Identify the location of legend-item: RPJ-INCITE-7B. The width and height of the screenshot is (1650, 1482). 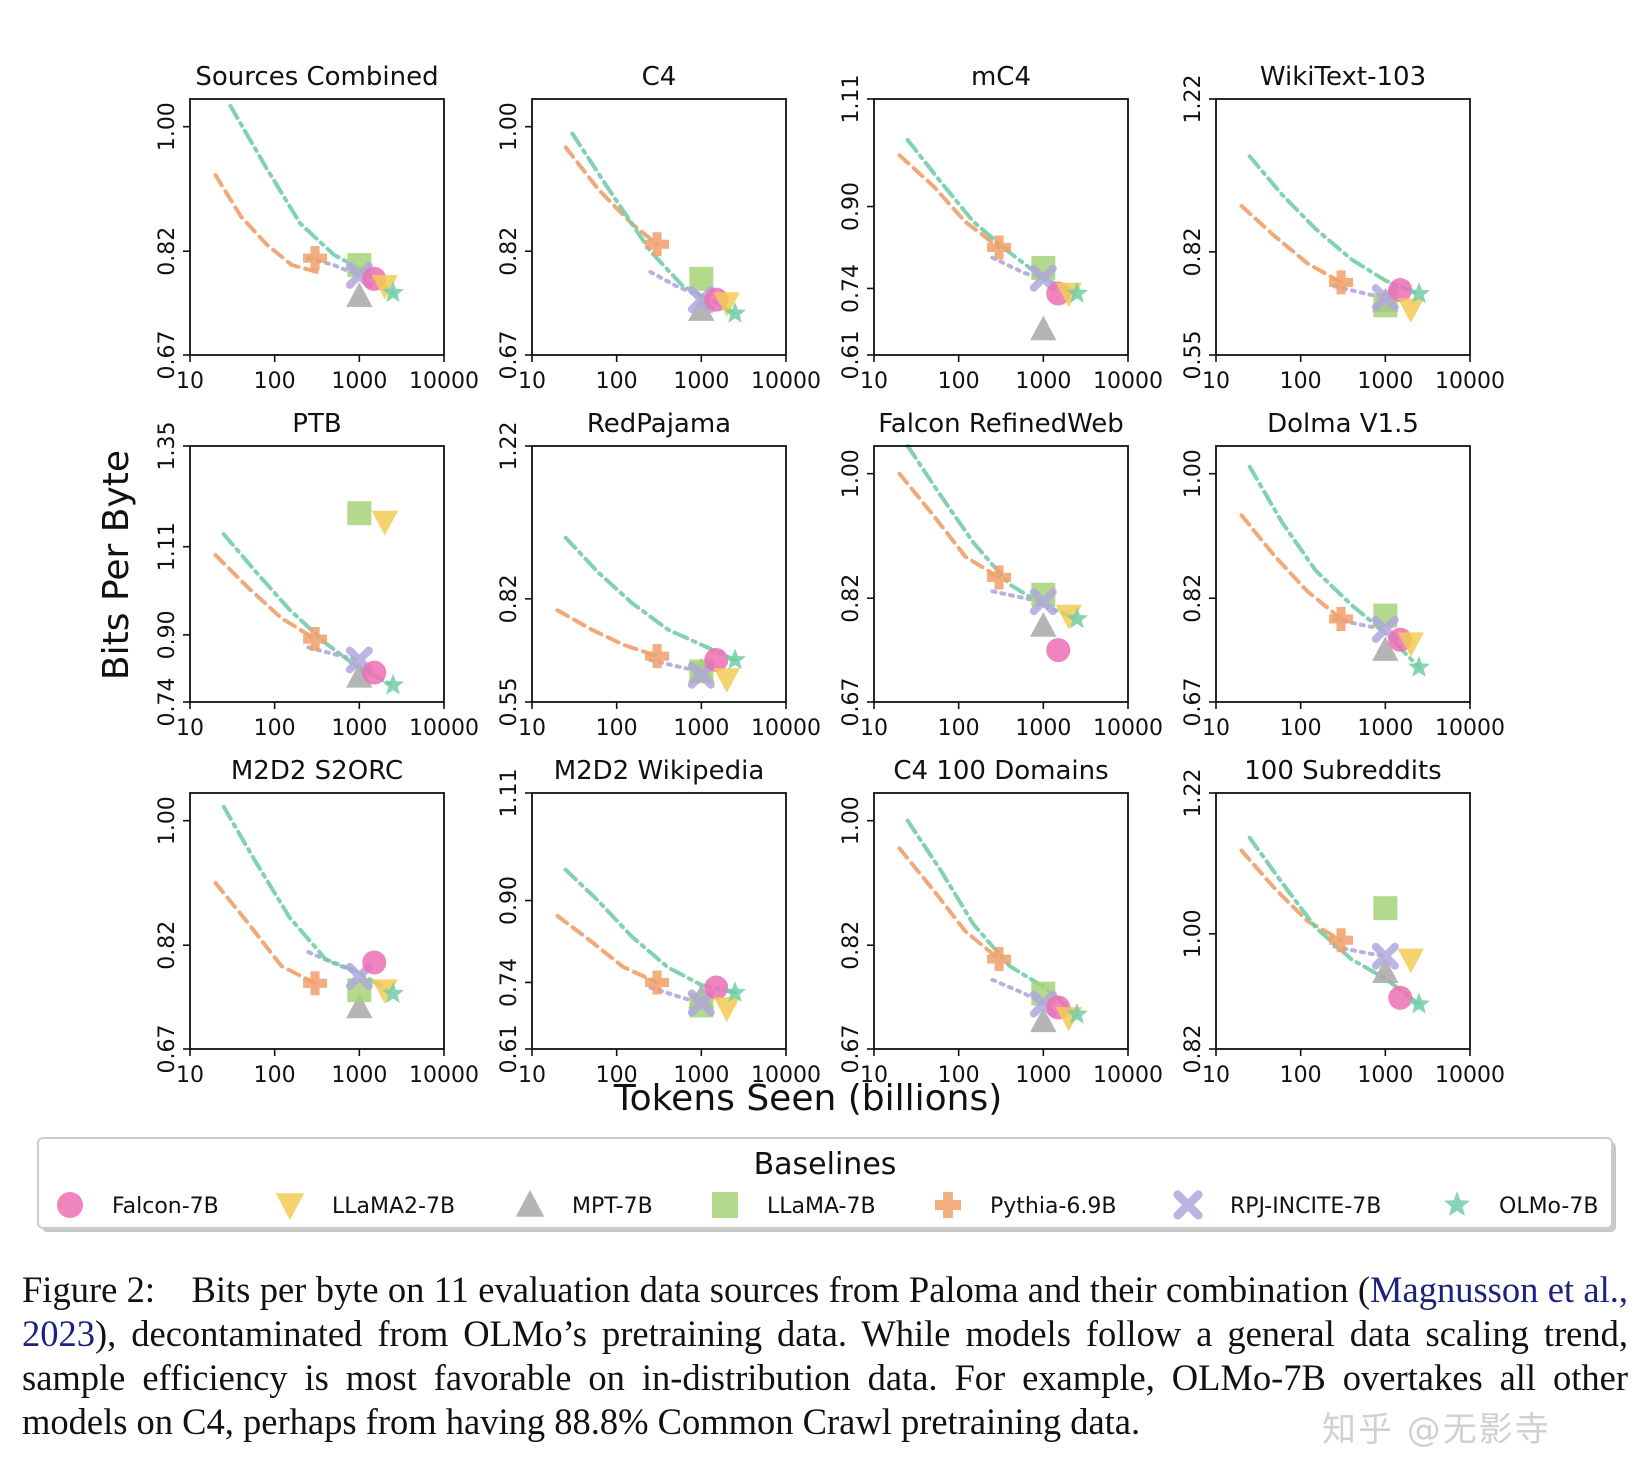
(1277, 1205).